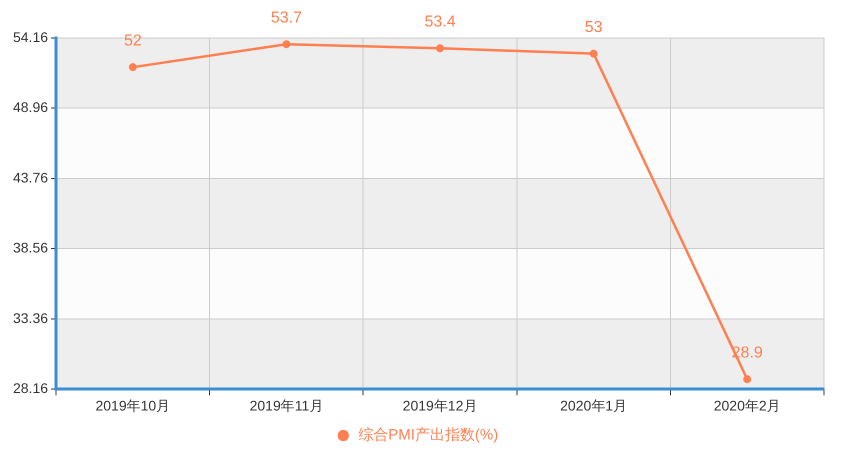 The width and height of the screenshot is (844, 453). I want to click on data-label: 53.4, so click(440, 22).